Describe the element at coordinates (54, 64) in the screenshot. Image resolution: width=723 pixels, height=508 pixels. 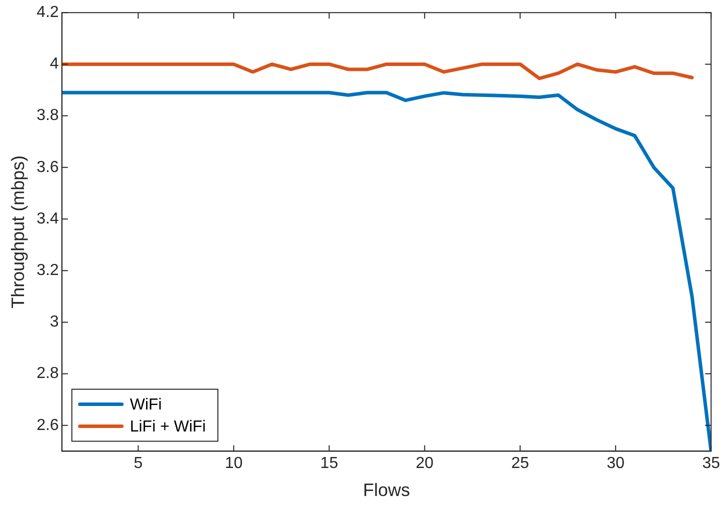
I see `y-tick-label: 4` at that location.